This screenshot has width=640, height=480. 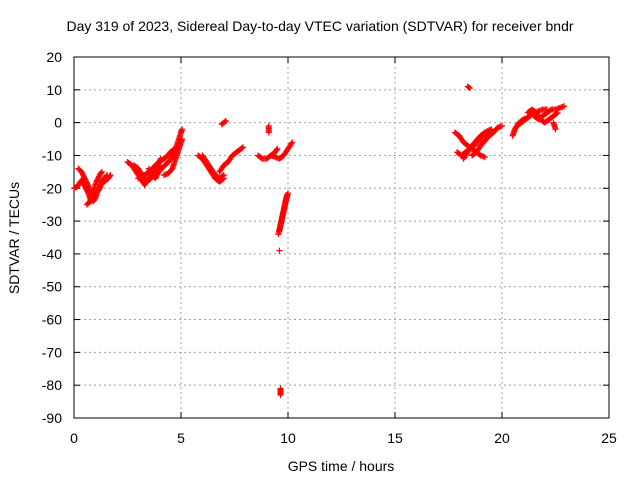 I want to click on y-tick-label: 10, so click(x=54, y=90).